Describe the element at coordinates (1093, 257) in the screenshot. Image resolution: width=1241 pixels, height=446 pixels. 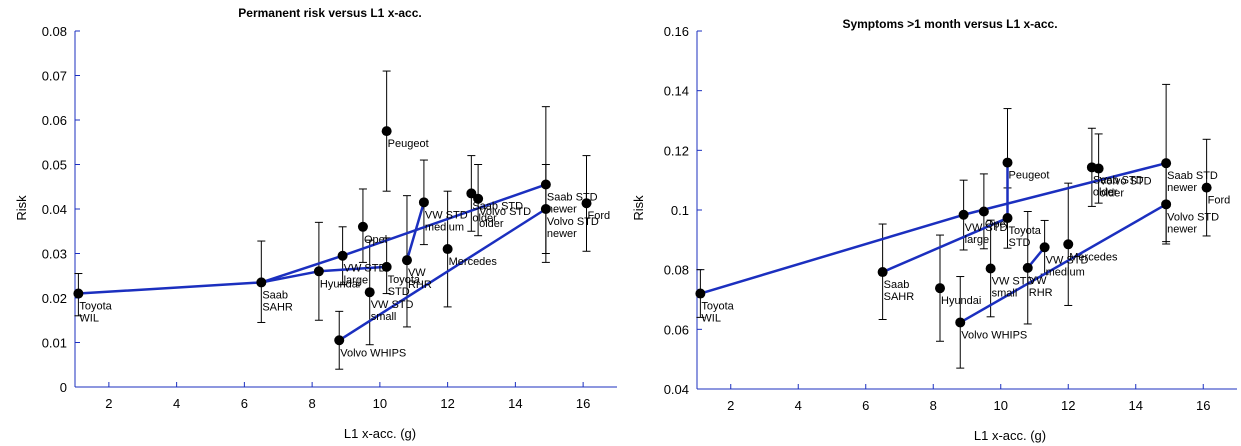
I see `point-label: Mercedes` at that location.